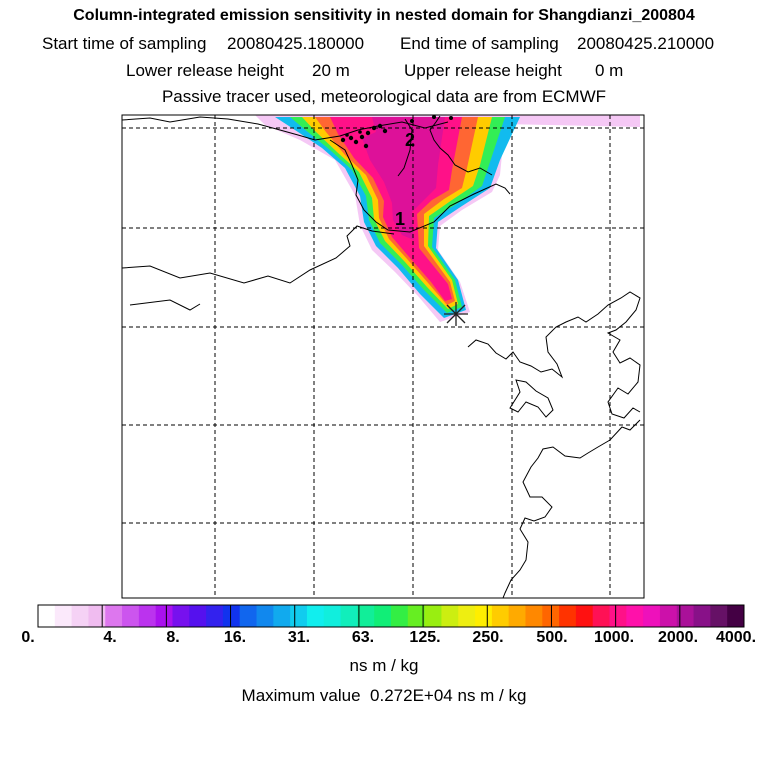 Image resolution: width=768 pixels, height=768 pixels. What do you see at coordinates (28, 637) in the screenshot?
I see `colorbar-tick-label: 0.` at bounding box center [28, 637].